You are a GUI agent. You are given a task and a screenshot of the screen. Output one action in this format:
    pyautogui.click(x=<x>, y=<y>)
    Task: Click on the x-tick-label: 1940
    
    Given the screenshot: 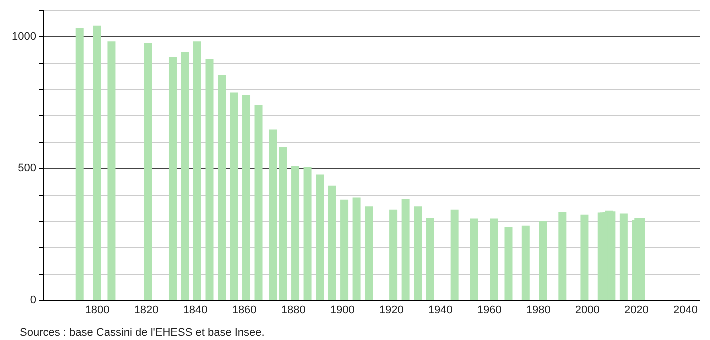 What is the action you would take?
    pyautogui.click(x=440, y=310)
    